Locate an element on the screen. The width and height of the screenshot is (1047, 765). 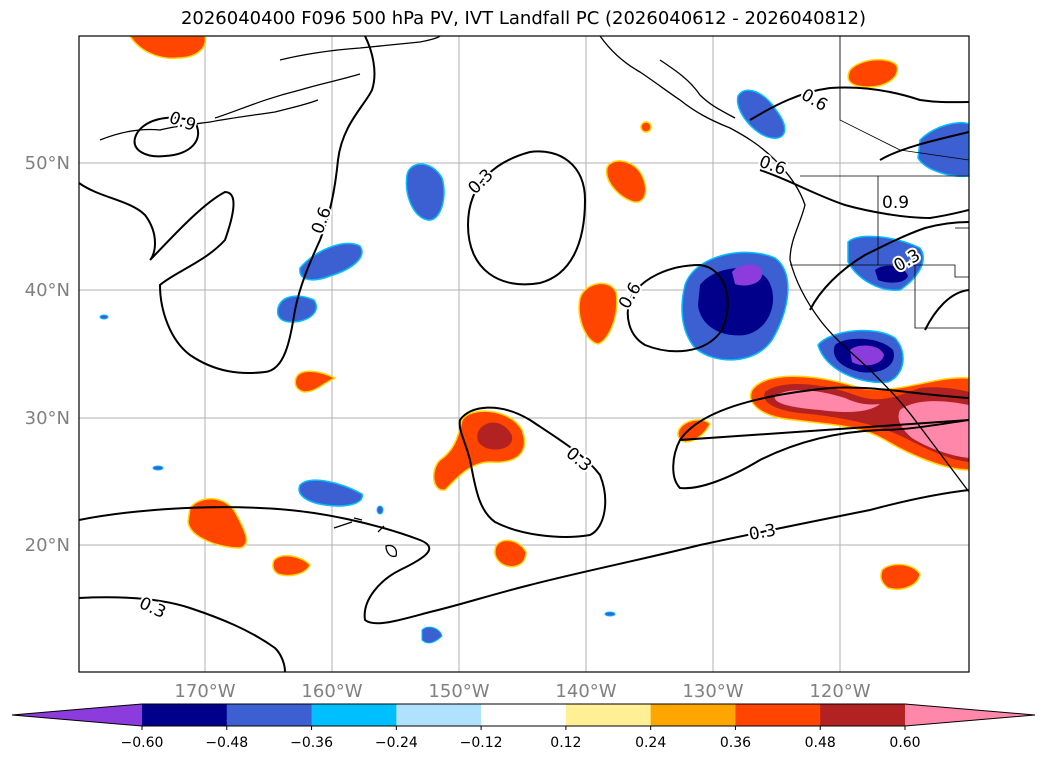
colorbar-tick-label: 0.48 is located at coordinates (820, 743).